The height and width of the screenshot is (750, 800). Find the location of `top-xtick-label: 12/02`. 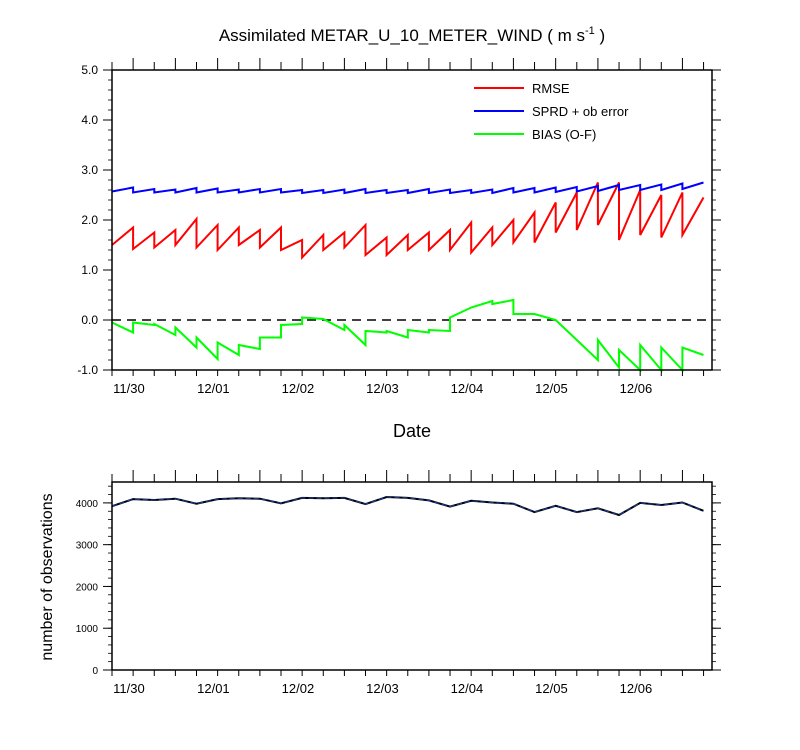

top-xtick-label: 12/02 is located at coordinates (298, 388).